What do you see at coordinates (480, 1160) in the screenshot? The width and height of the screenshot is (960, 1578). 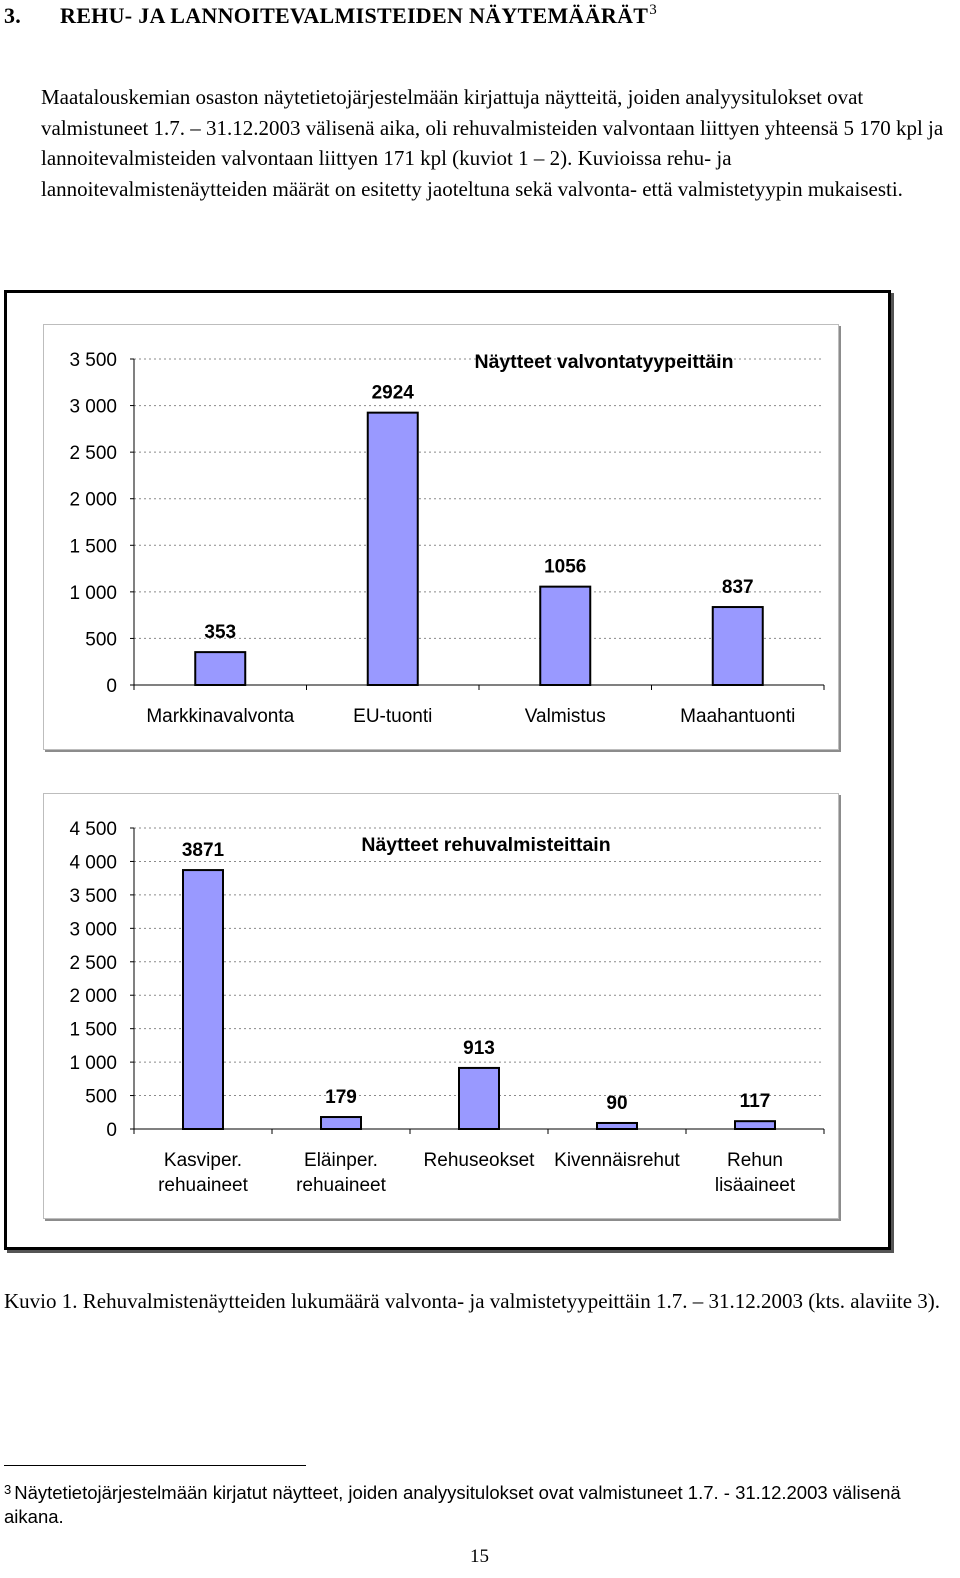 I see `category-label: Rehuseokset` at bounding box center [480, 1160].